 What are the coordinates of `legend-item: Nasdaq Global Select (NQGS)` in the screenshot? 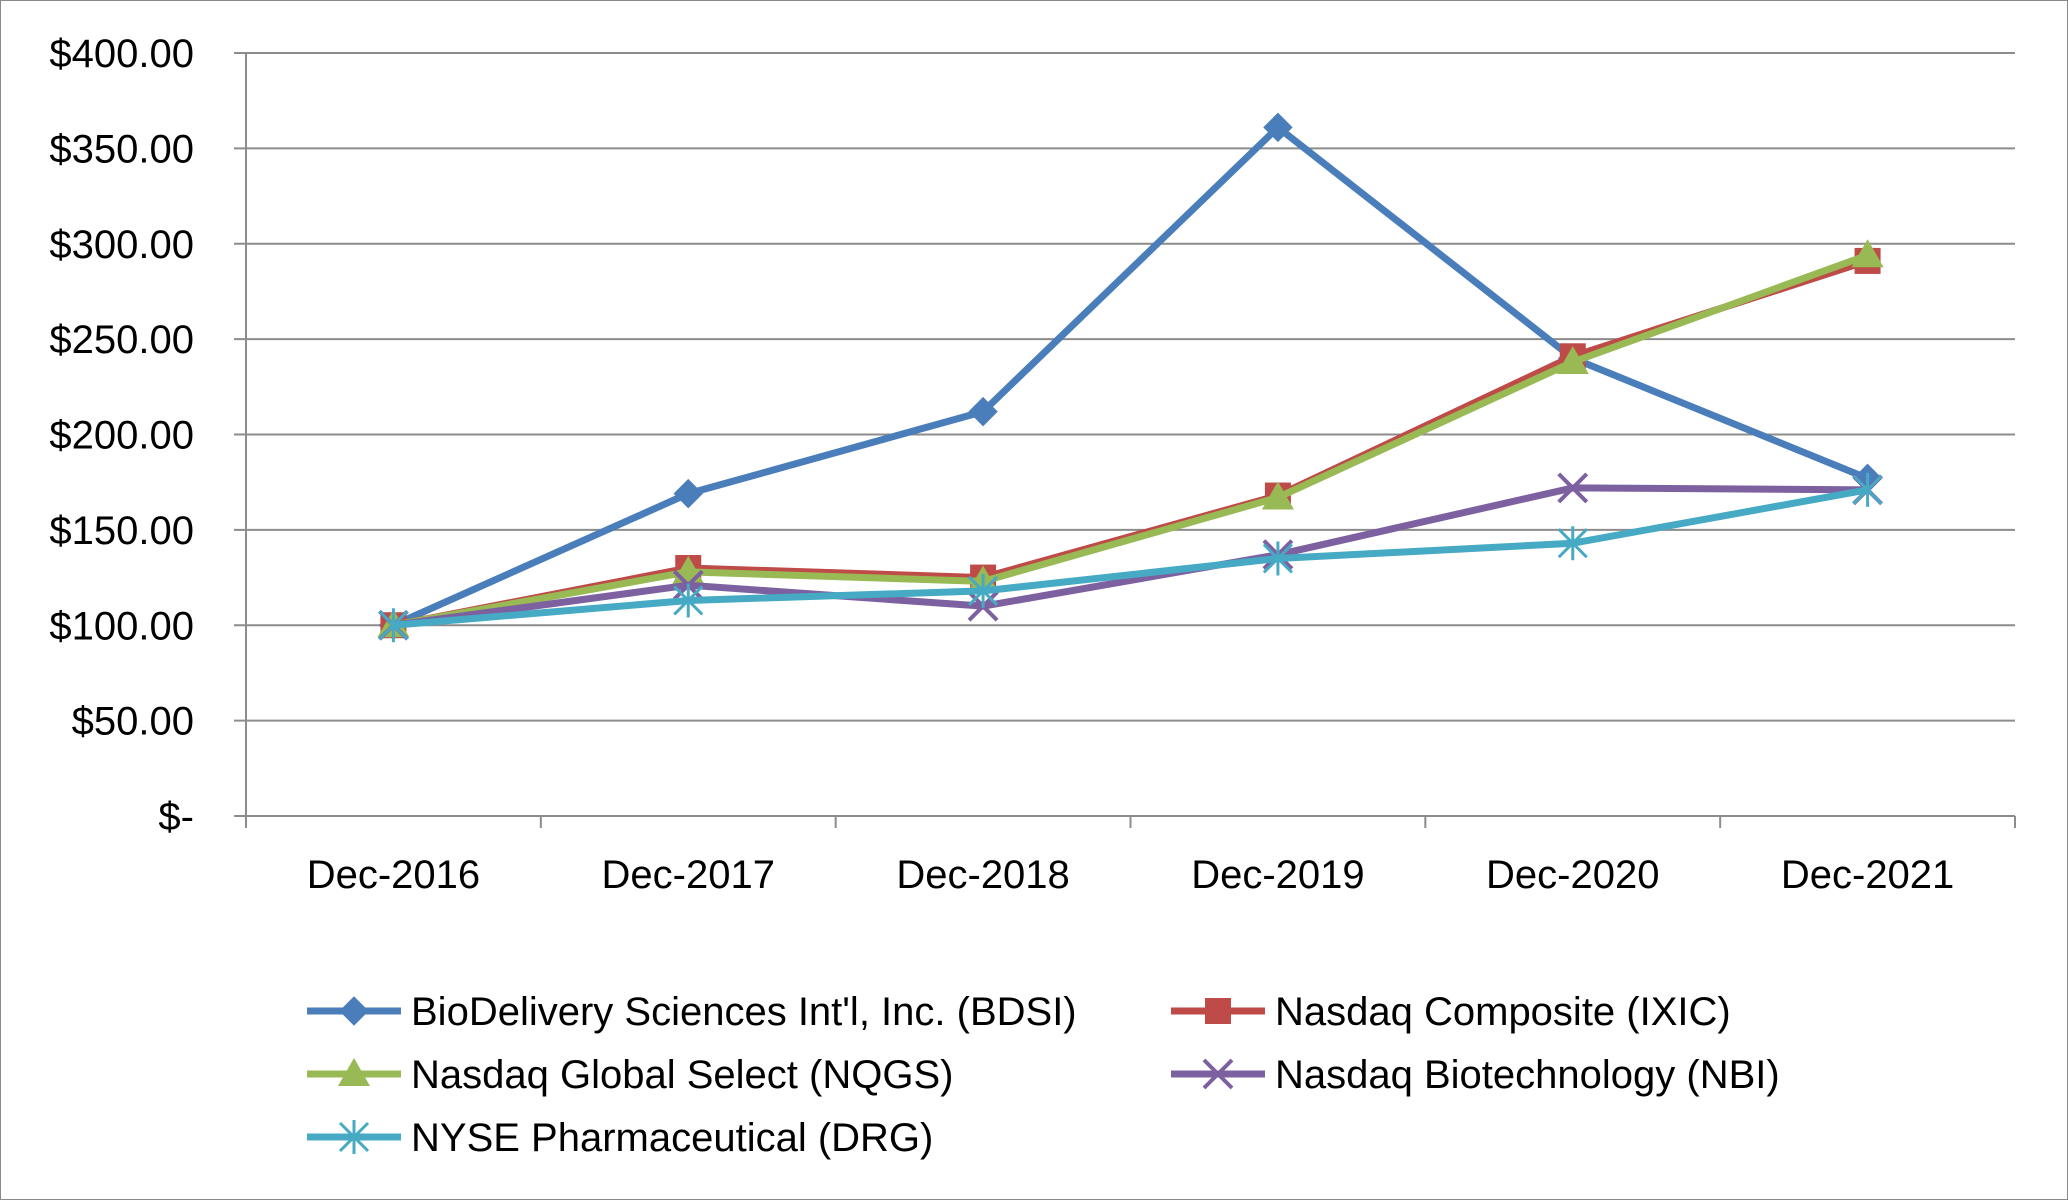 It's located at (630, 1075).